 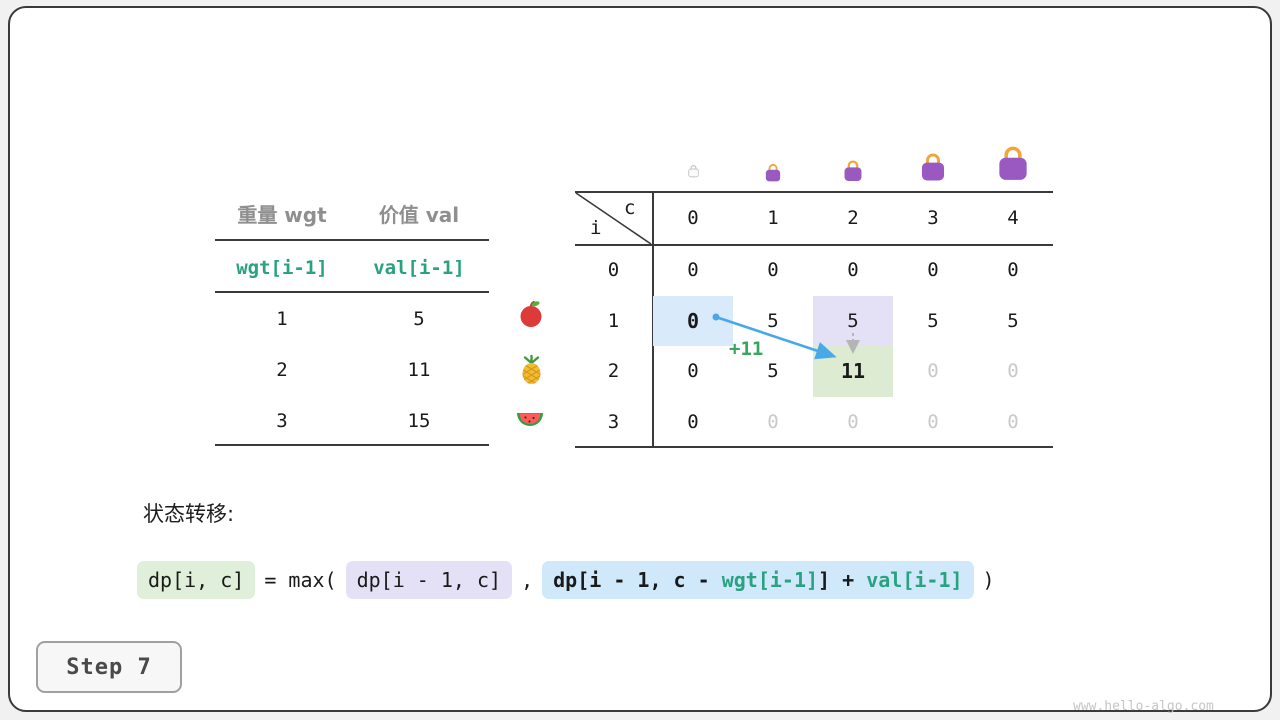 I want to click on dp-cell-2-0: 0, so click(x=693, y=371).